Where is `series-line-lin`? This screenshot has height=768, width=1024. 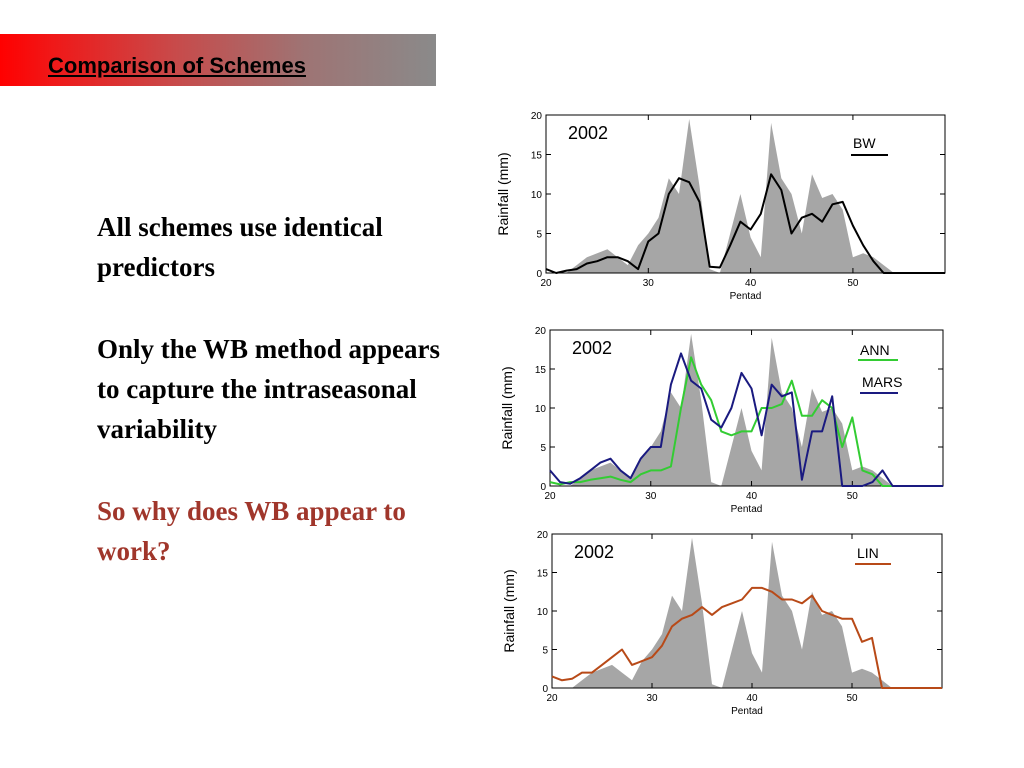 series-line-lin is located at coordinates (746, 637).